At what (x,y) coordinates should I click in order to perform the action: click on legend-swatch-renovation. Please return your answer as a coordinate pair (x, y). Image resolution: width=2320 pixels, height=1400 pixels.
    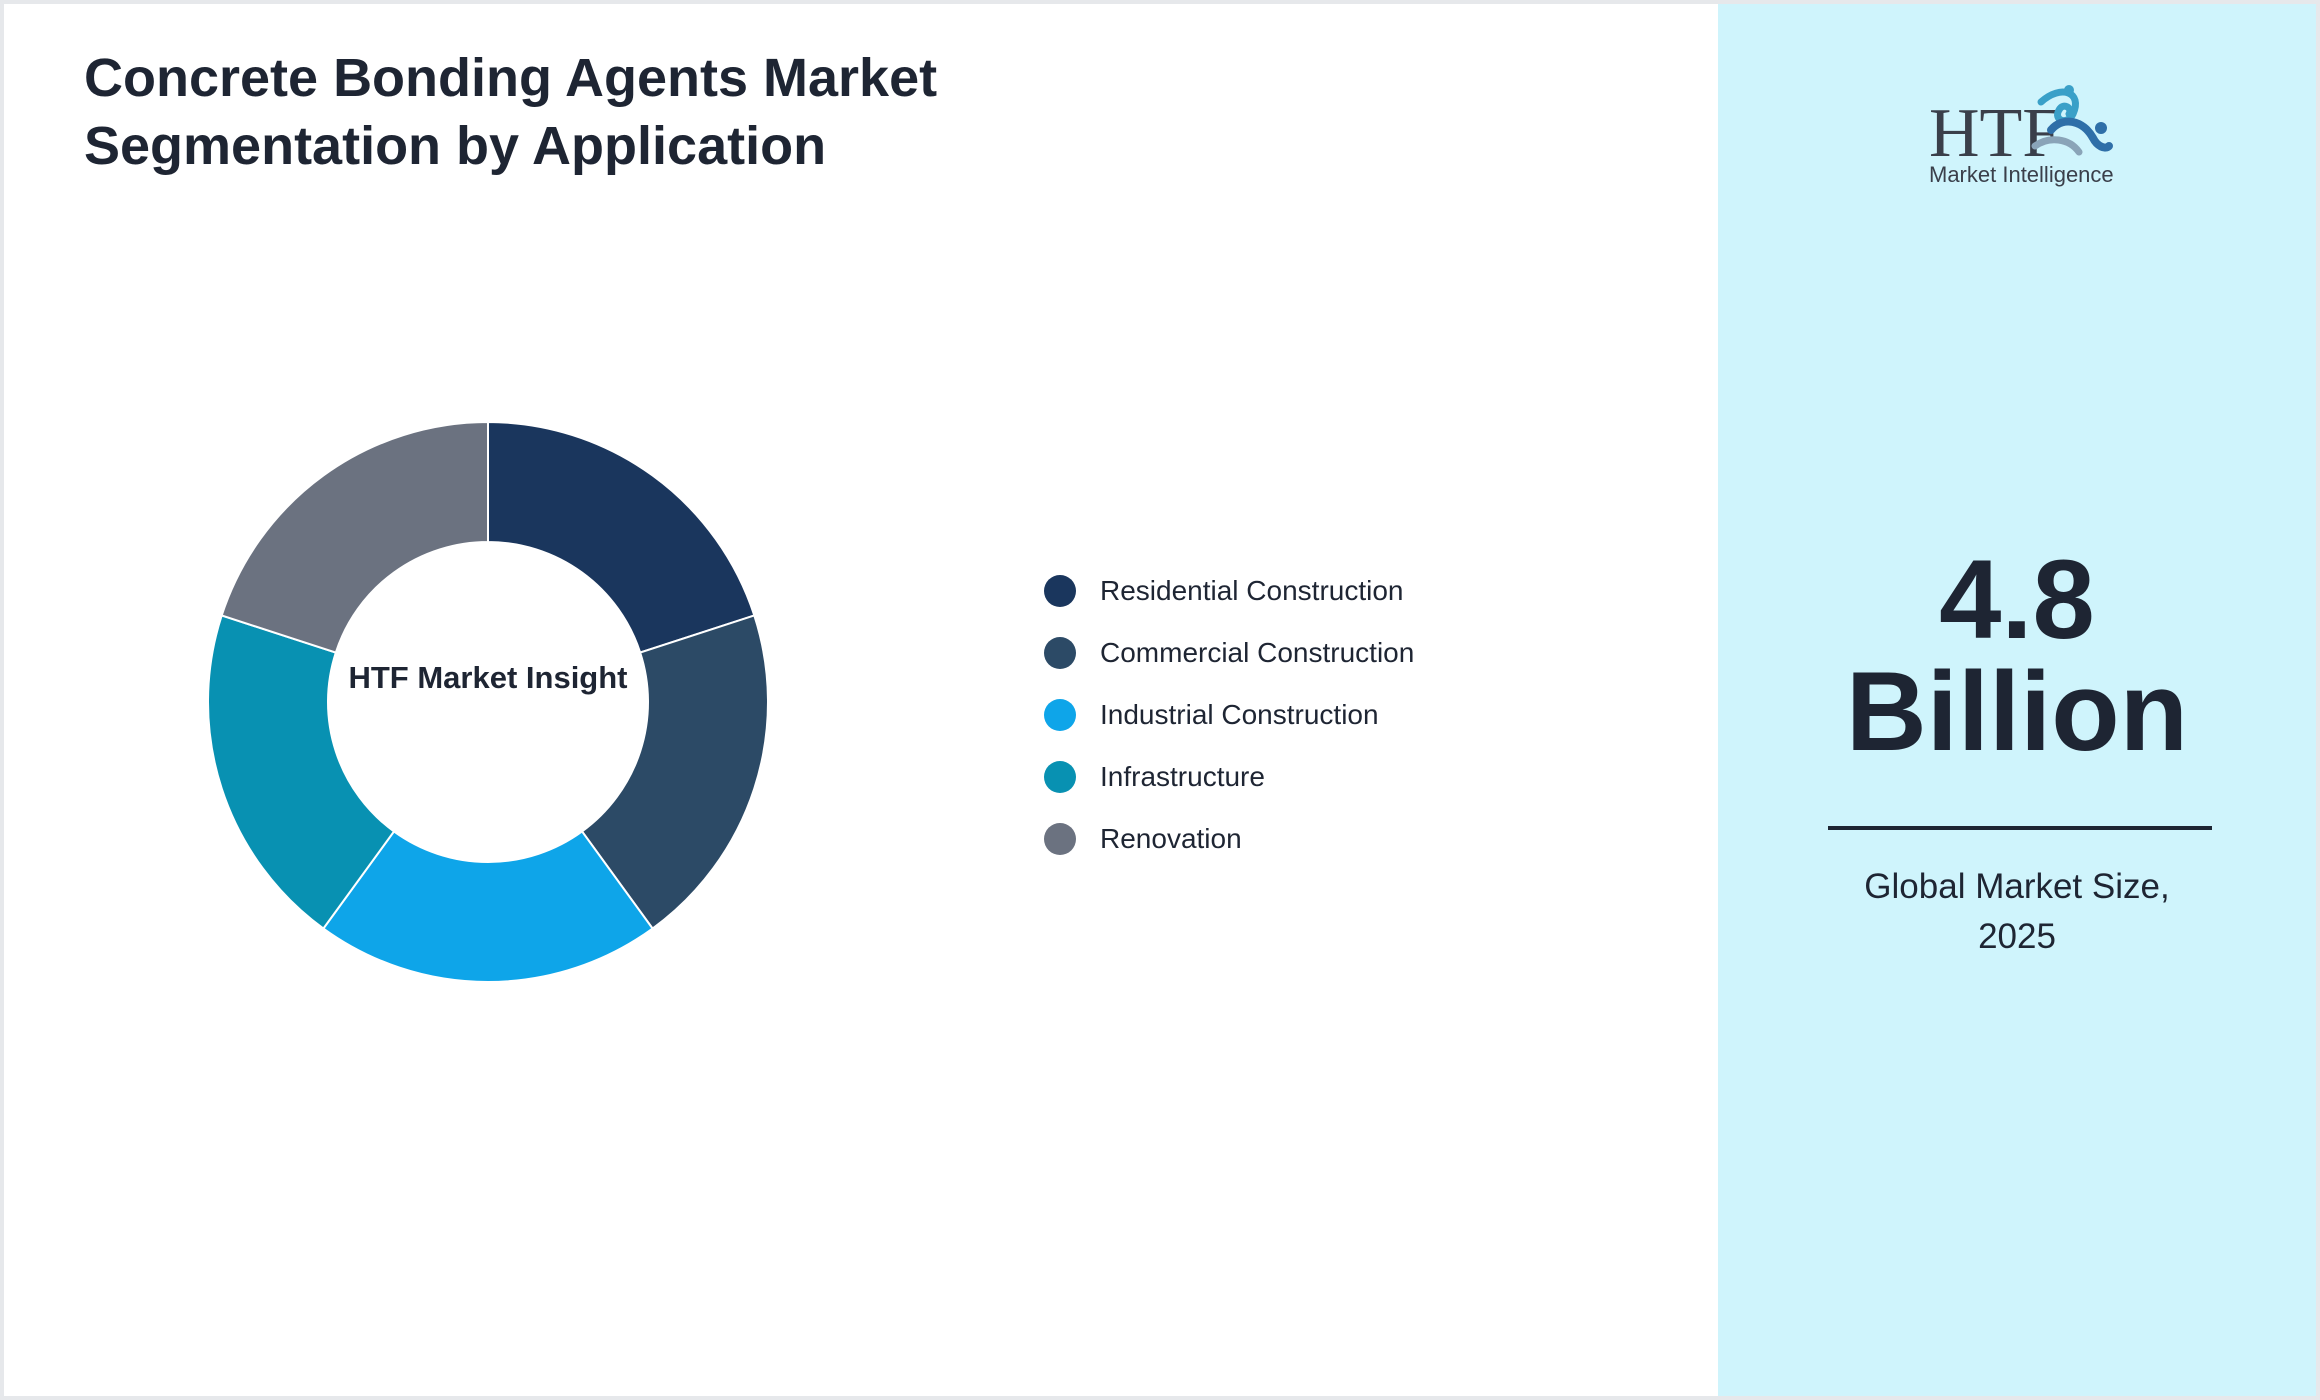
    Looking at the image, I should click on (1060, 839).